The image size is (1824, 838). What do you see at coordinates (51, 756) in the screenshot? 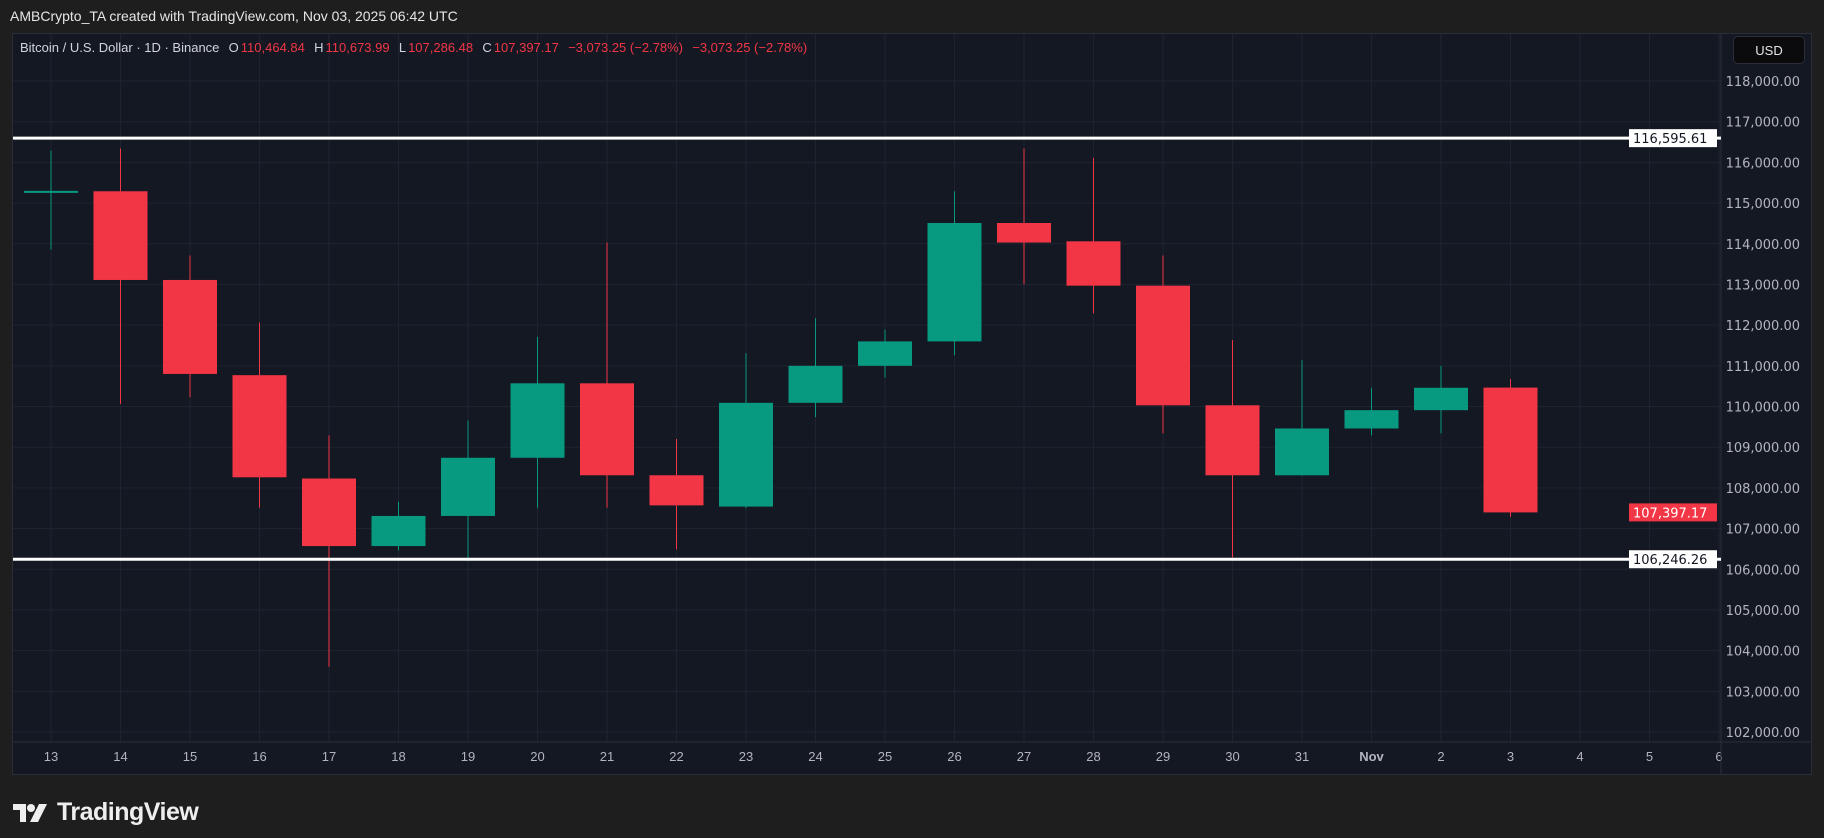
I see `x-tick-label: 13` at bounding box center [51, 756].